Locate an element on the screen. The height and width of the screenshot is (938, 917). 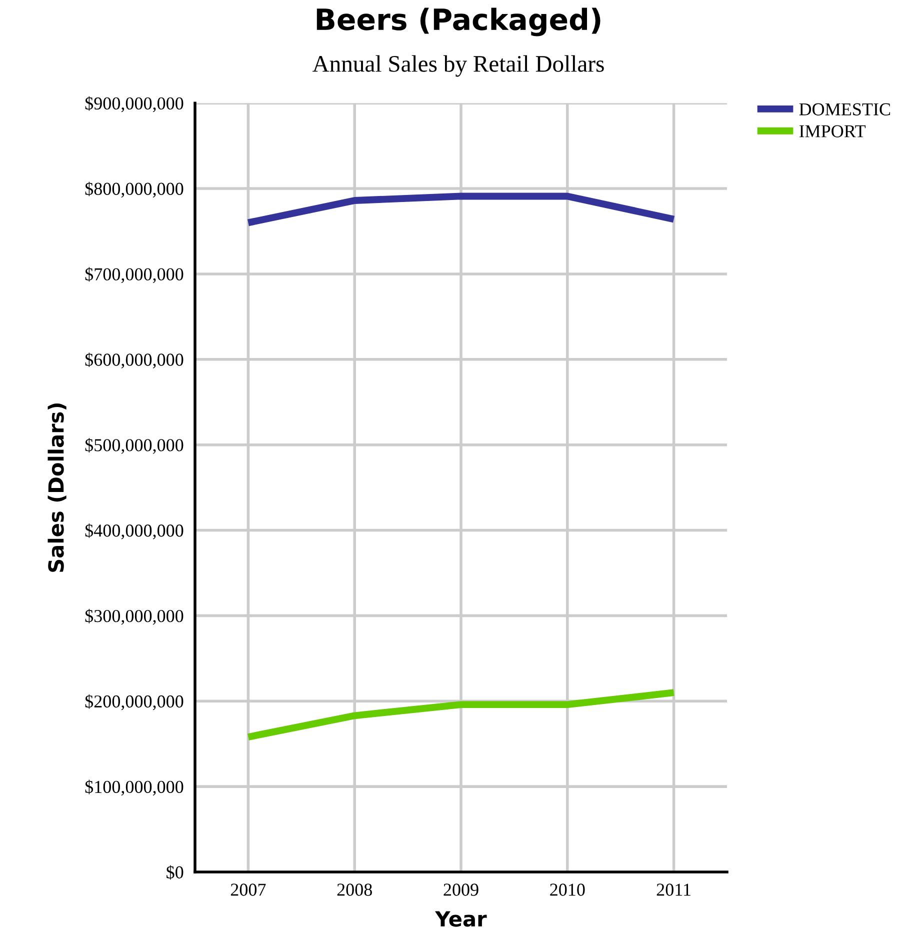
y-tick-label: $100,000,000 is located at coordinates (134, 788).